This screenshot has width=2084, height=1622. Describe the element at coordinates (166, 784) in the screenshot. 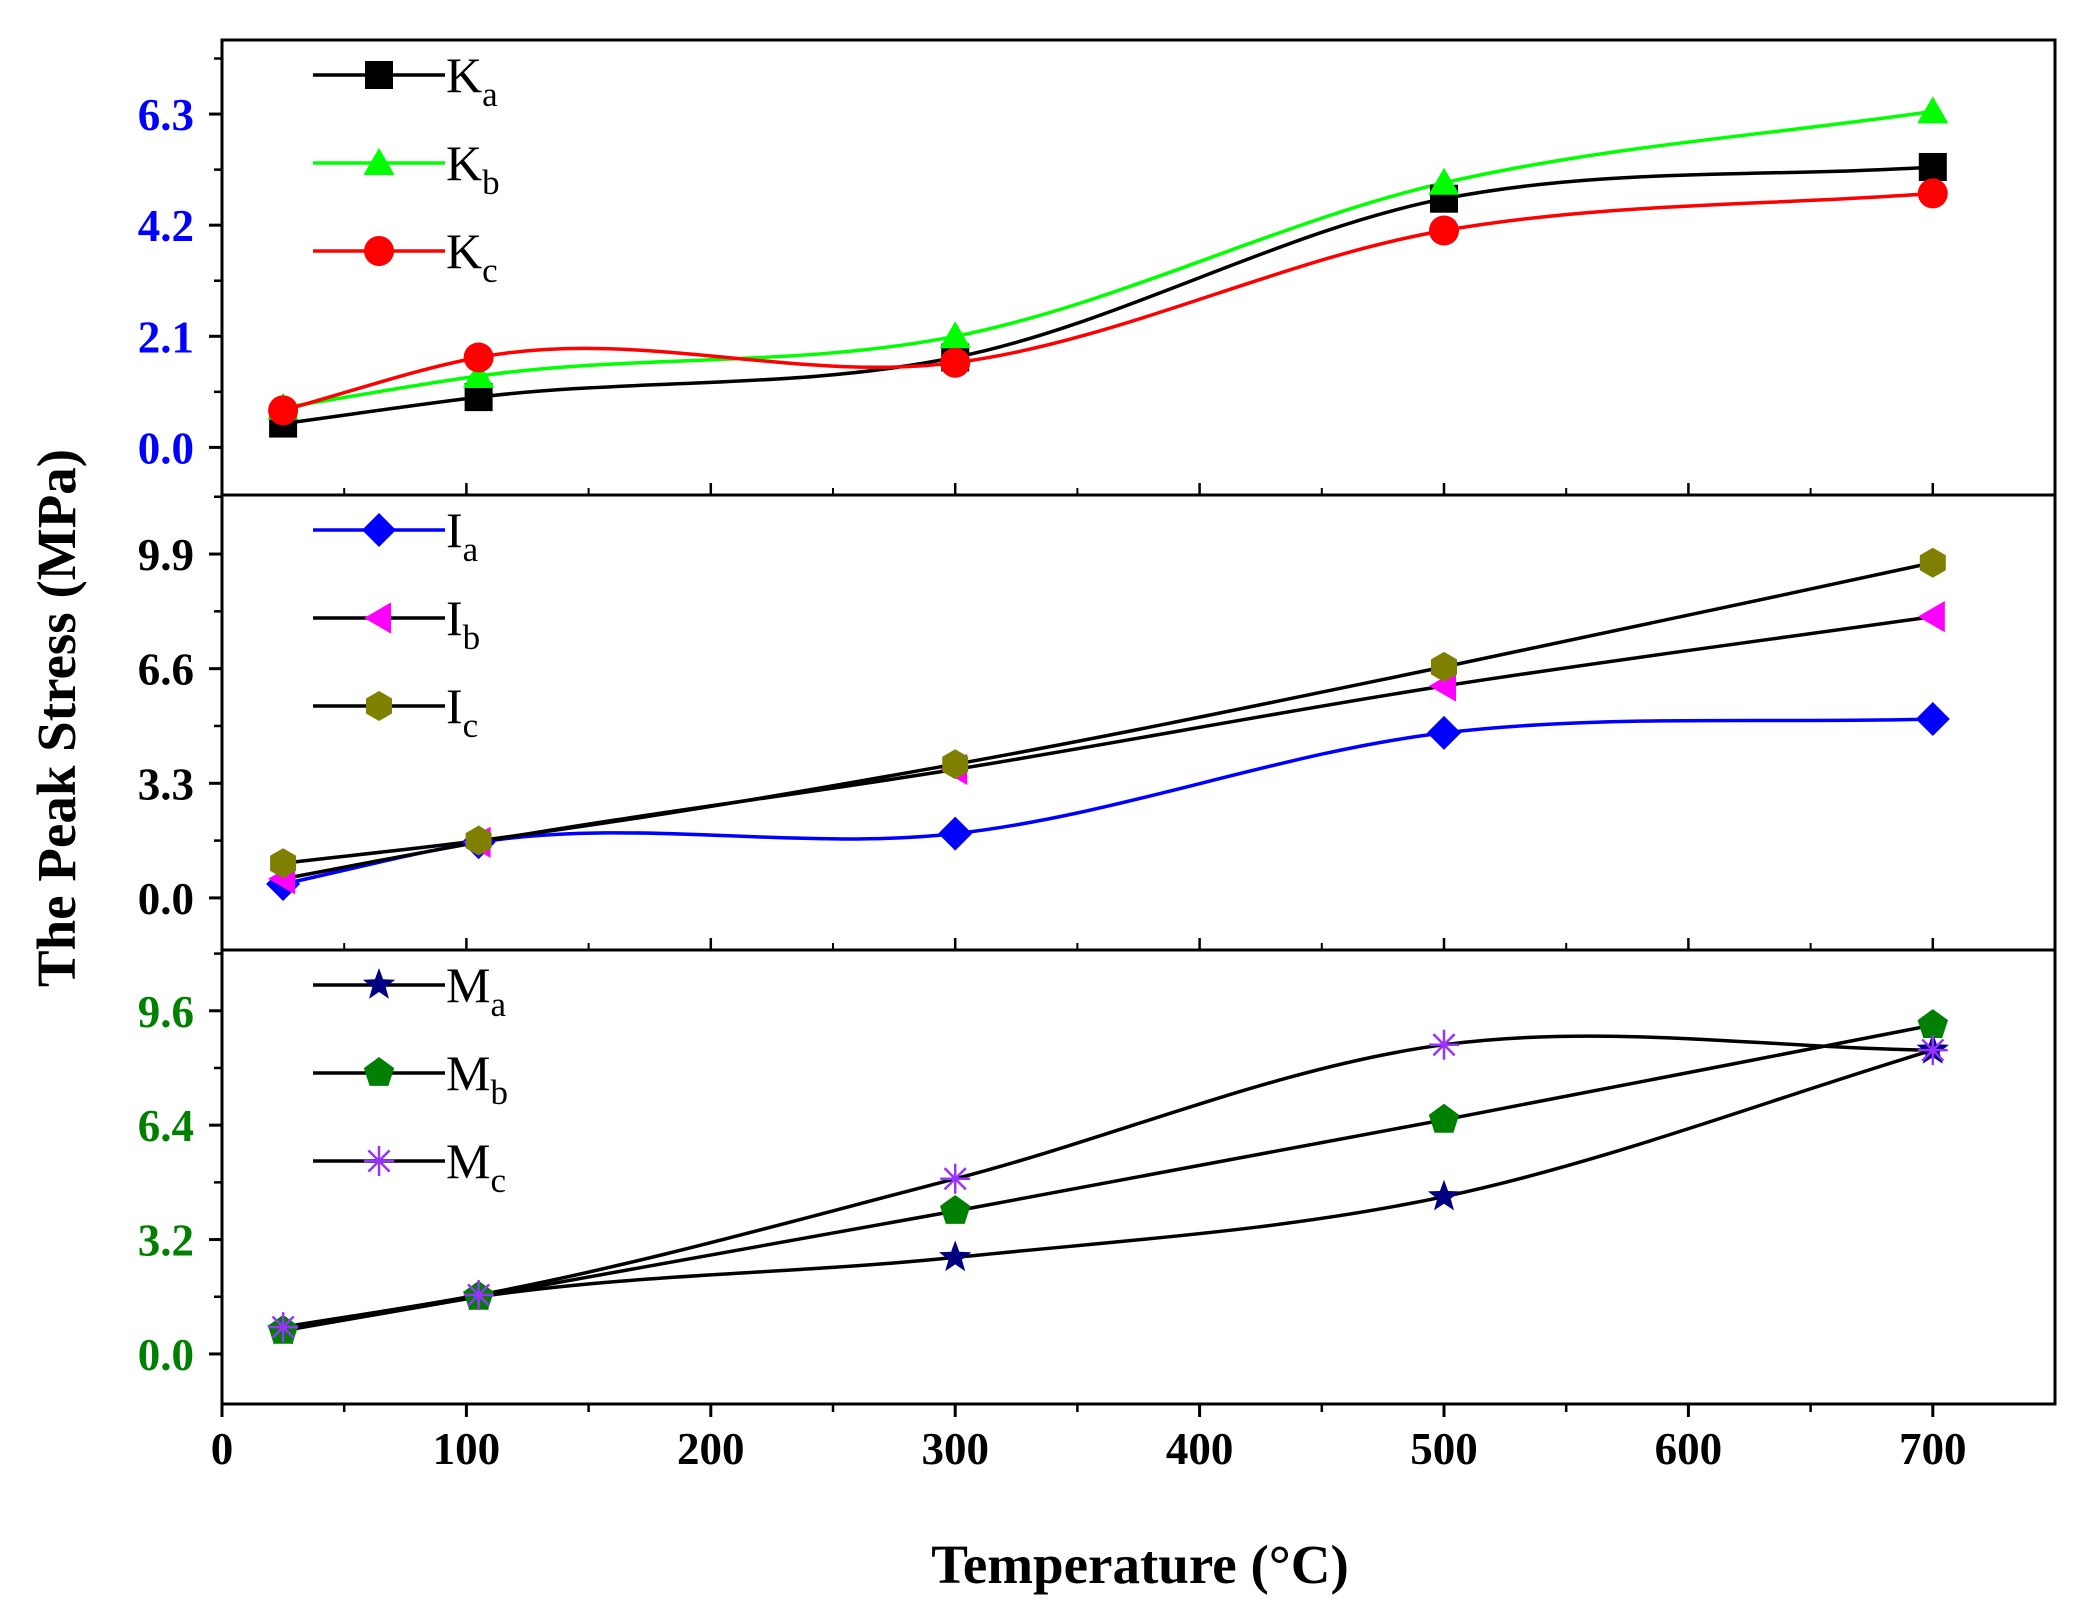

I see `y-tick-label: 3.3` at that location.